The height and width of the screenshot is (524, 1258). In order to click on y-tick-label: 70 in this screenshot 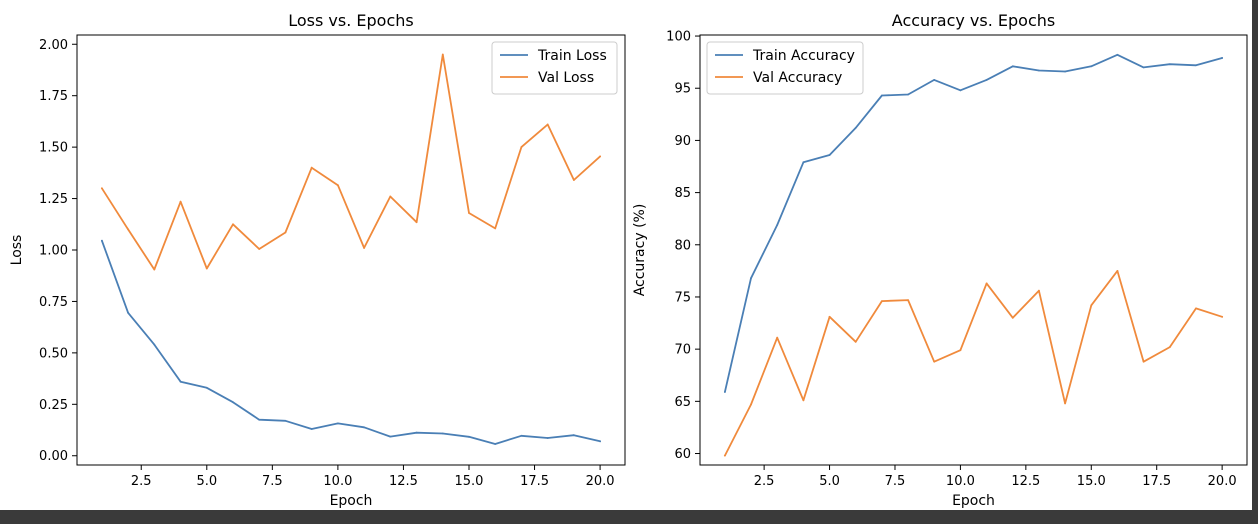, I will do `click(682, 350)`.